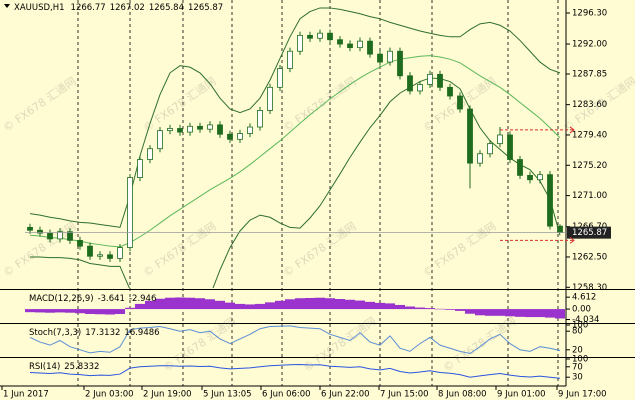 The height and width of the screenshot is (400, 635). What do you see at coordinates (141, 333) in the screenshot?
I see `indicator-signal: 16.9486` at bounding box center [141, 333].